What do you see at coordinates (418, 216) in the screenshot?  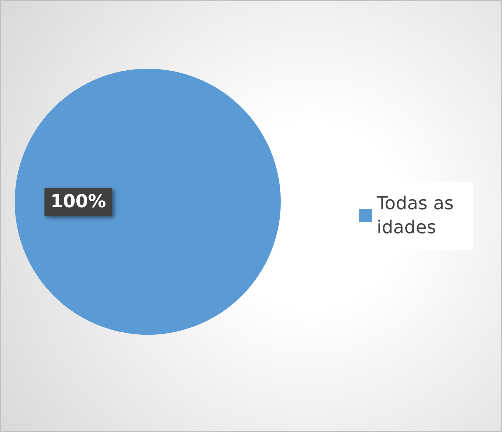 I see `legend-label: Todas as idades` at bounding box center [418, 216].